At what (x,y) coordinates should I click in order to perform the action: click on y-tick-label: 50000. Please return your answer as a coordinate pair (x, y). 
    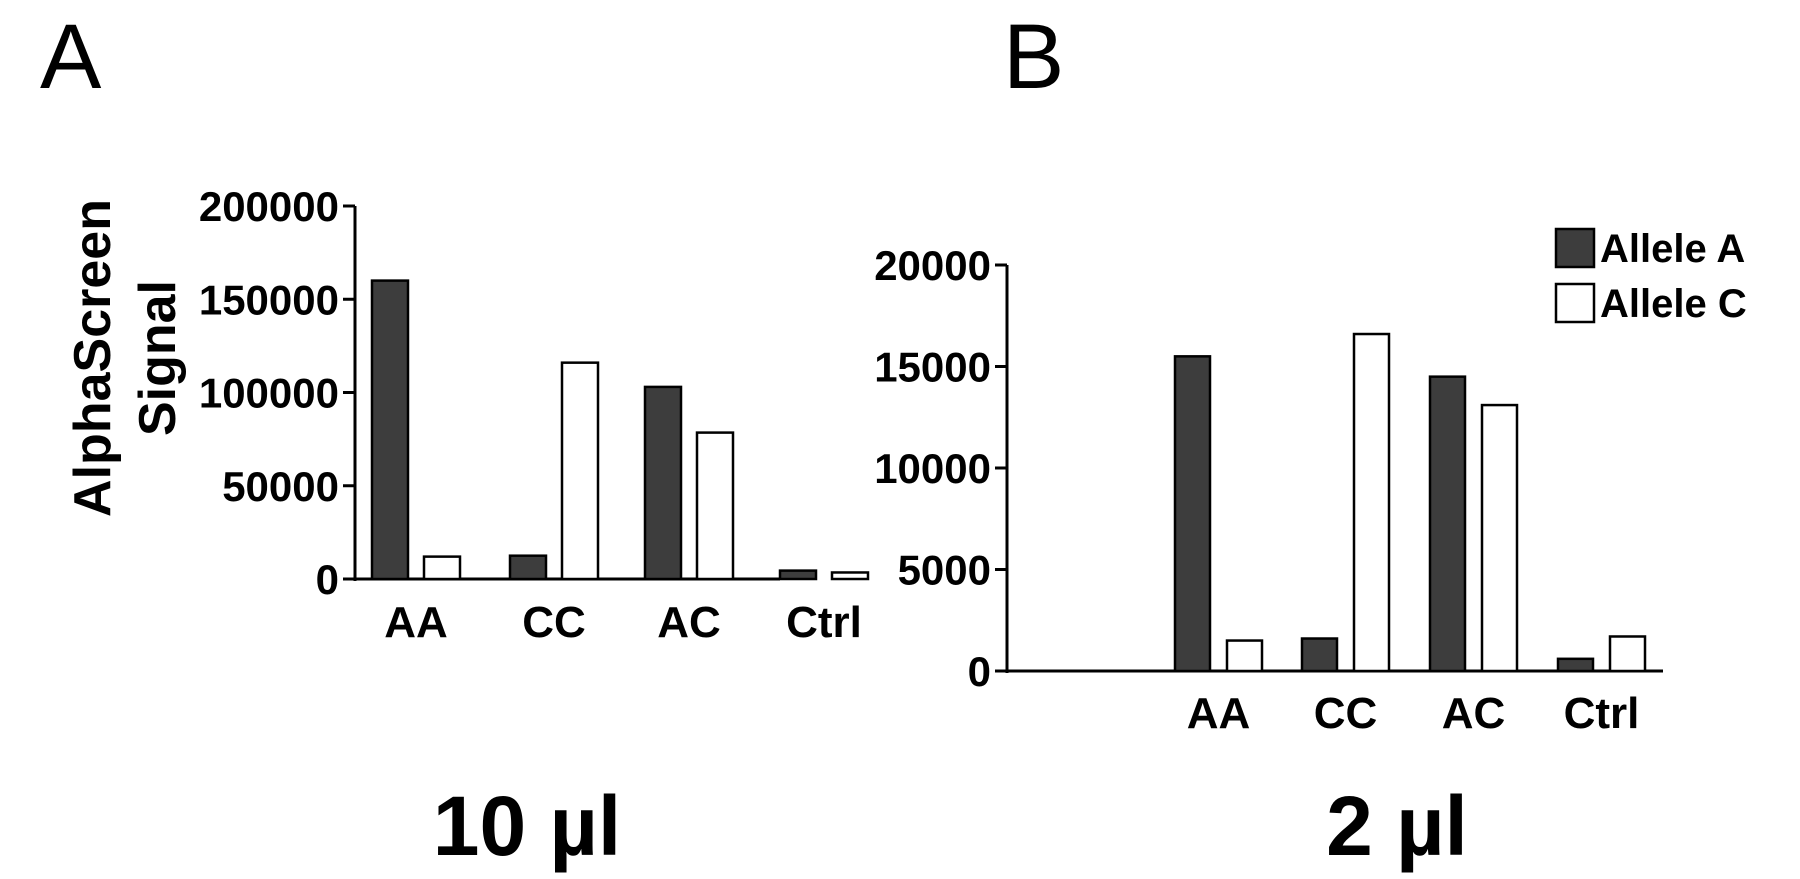
    Looking at the image, I should click on (280, 486).